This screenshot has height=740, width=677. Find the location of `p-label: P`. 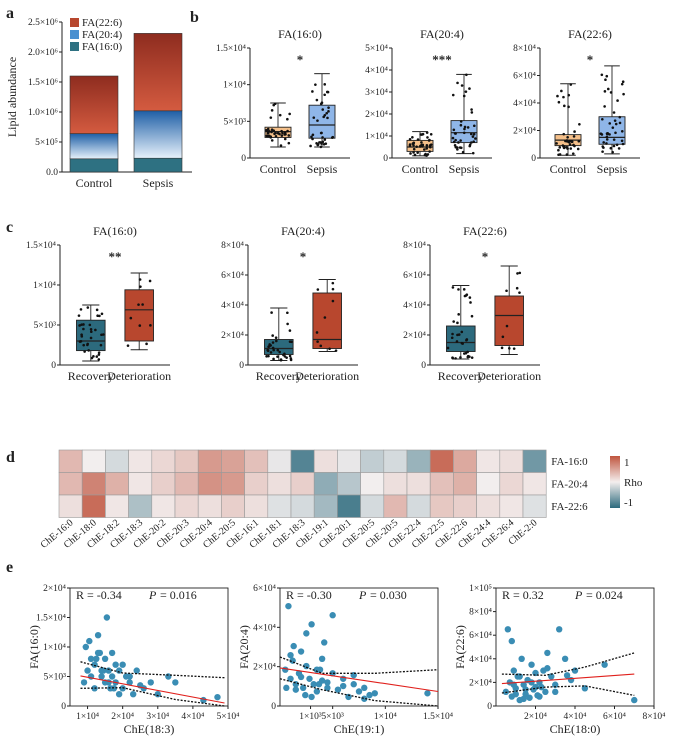

p-label: P is located at coordinates (578, 595).